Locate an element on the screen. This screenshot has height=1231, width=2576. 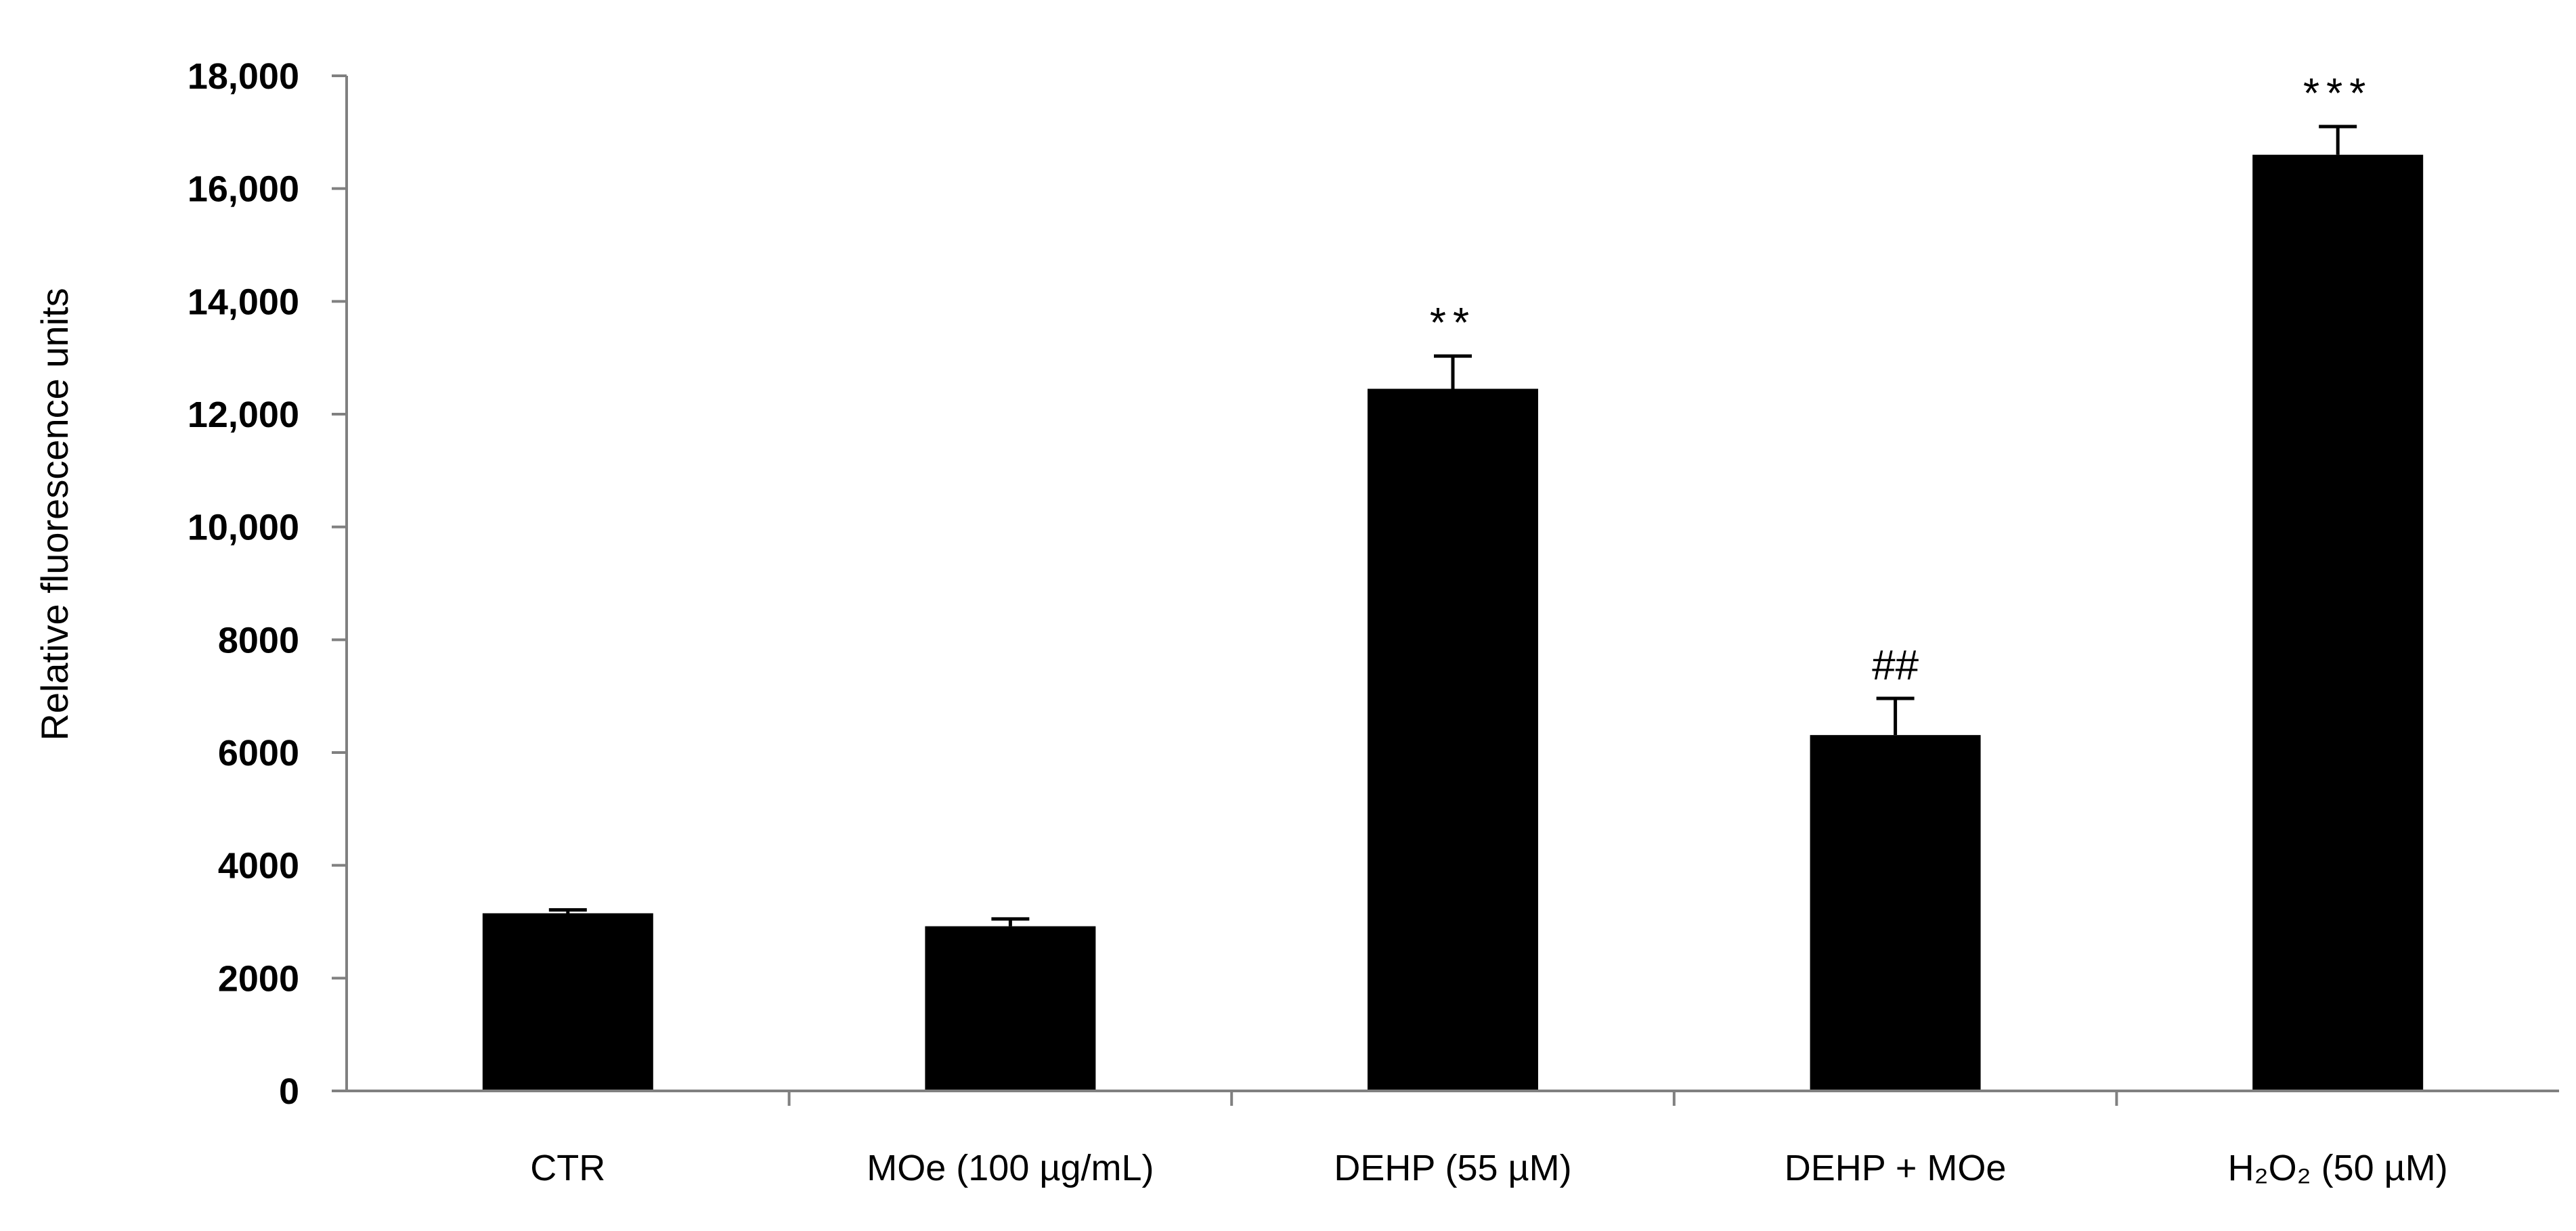
y-tick-label: 2000 is located at coordinates (258, 978).